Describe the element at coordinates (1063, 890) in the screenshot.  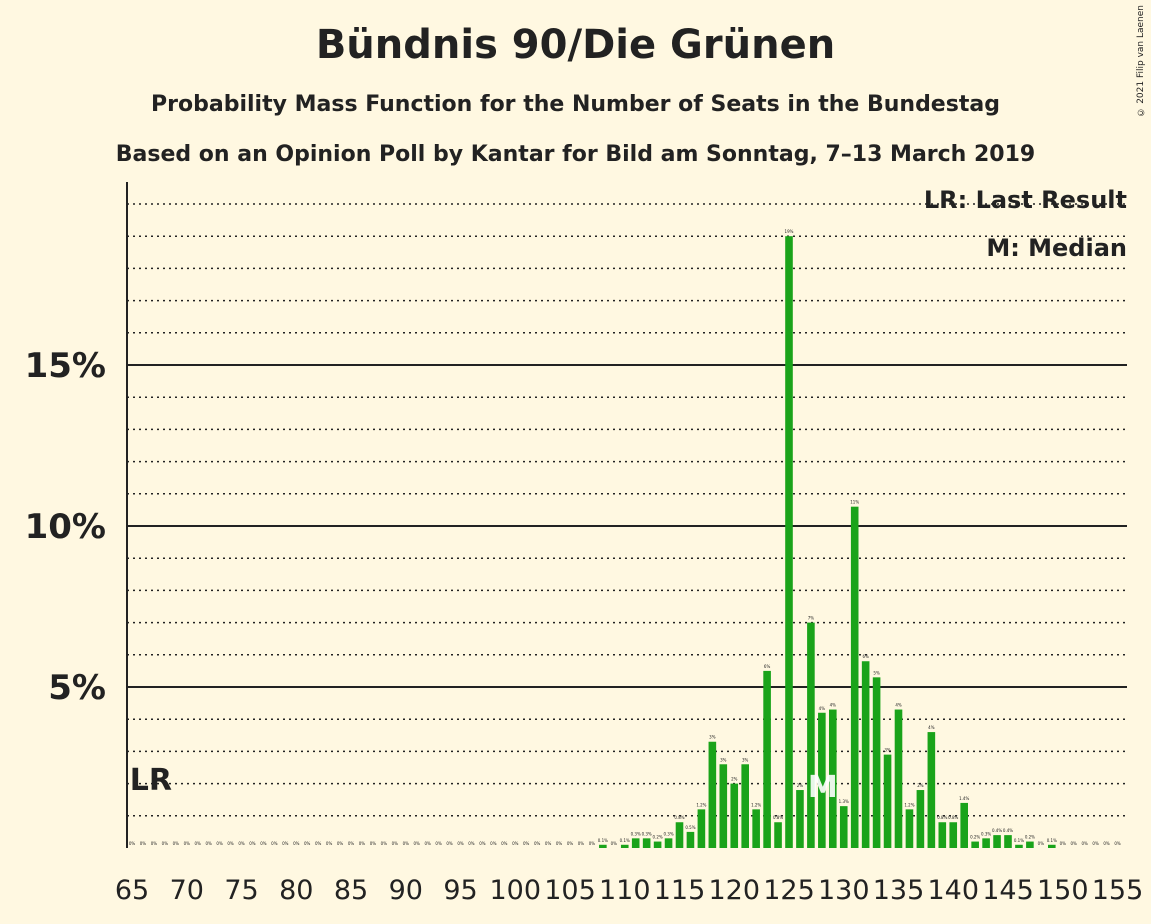
I see `x-tick-label: 150` at that location.